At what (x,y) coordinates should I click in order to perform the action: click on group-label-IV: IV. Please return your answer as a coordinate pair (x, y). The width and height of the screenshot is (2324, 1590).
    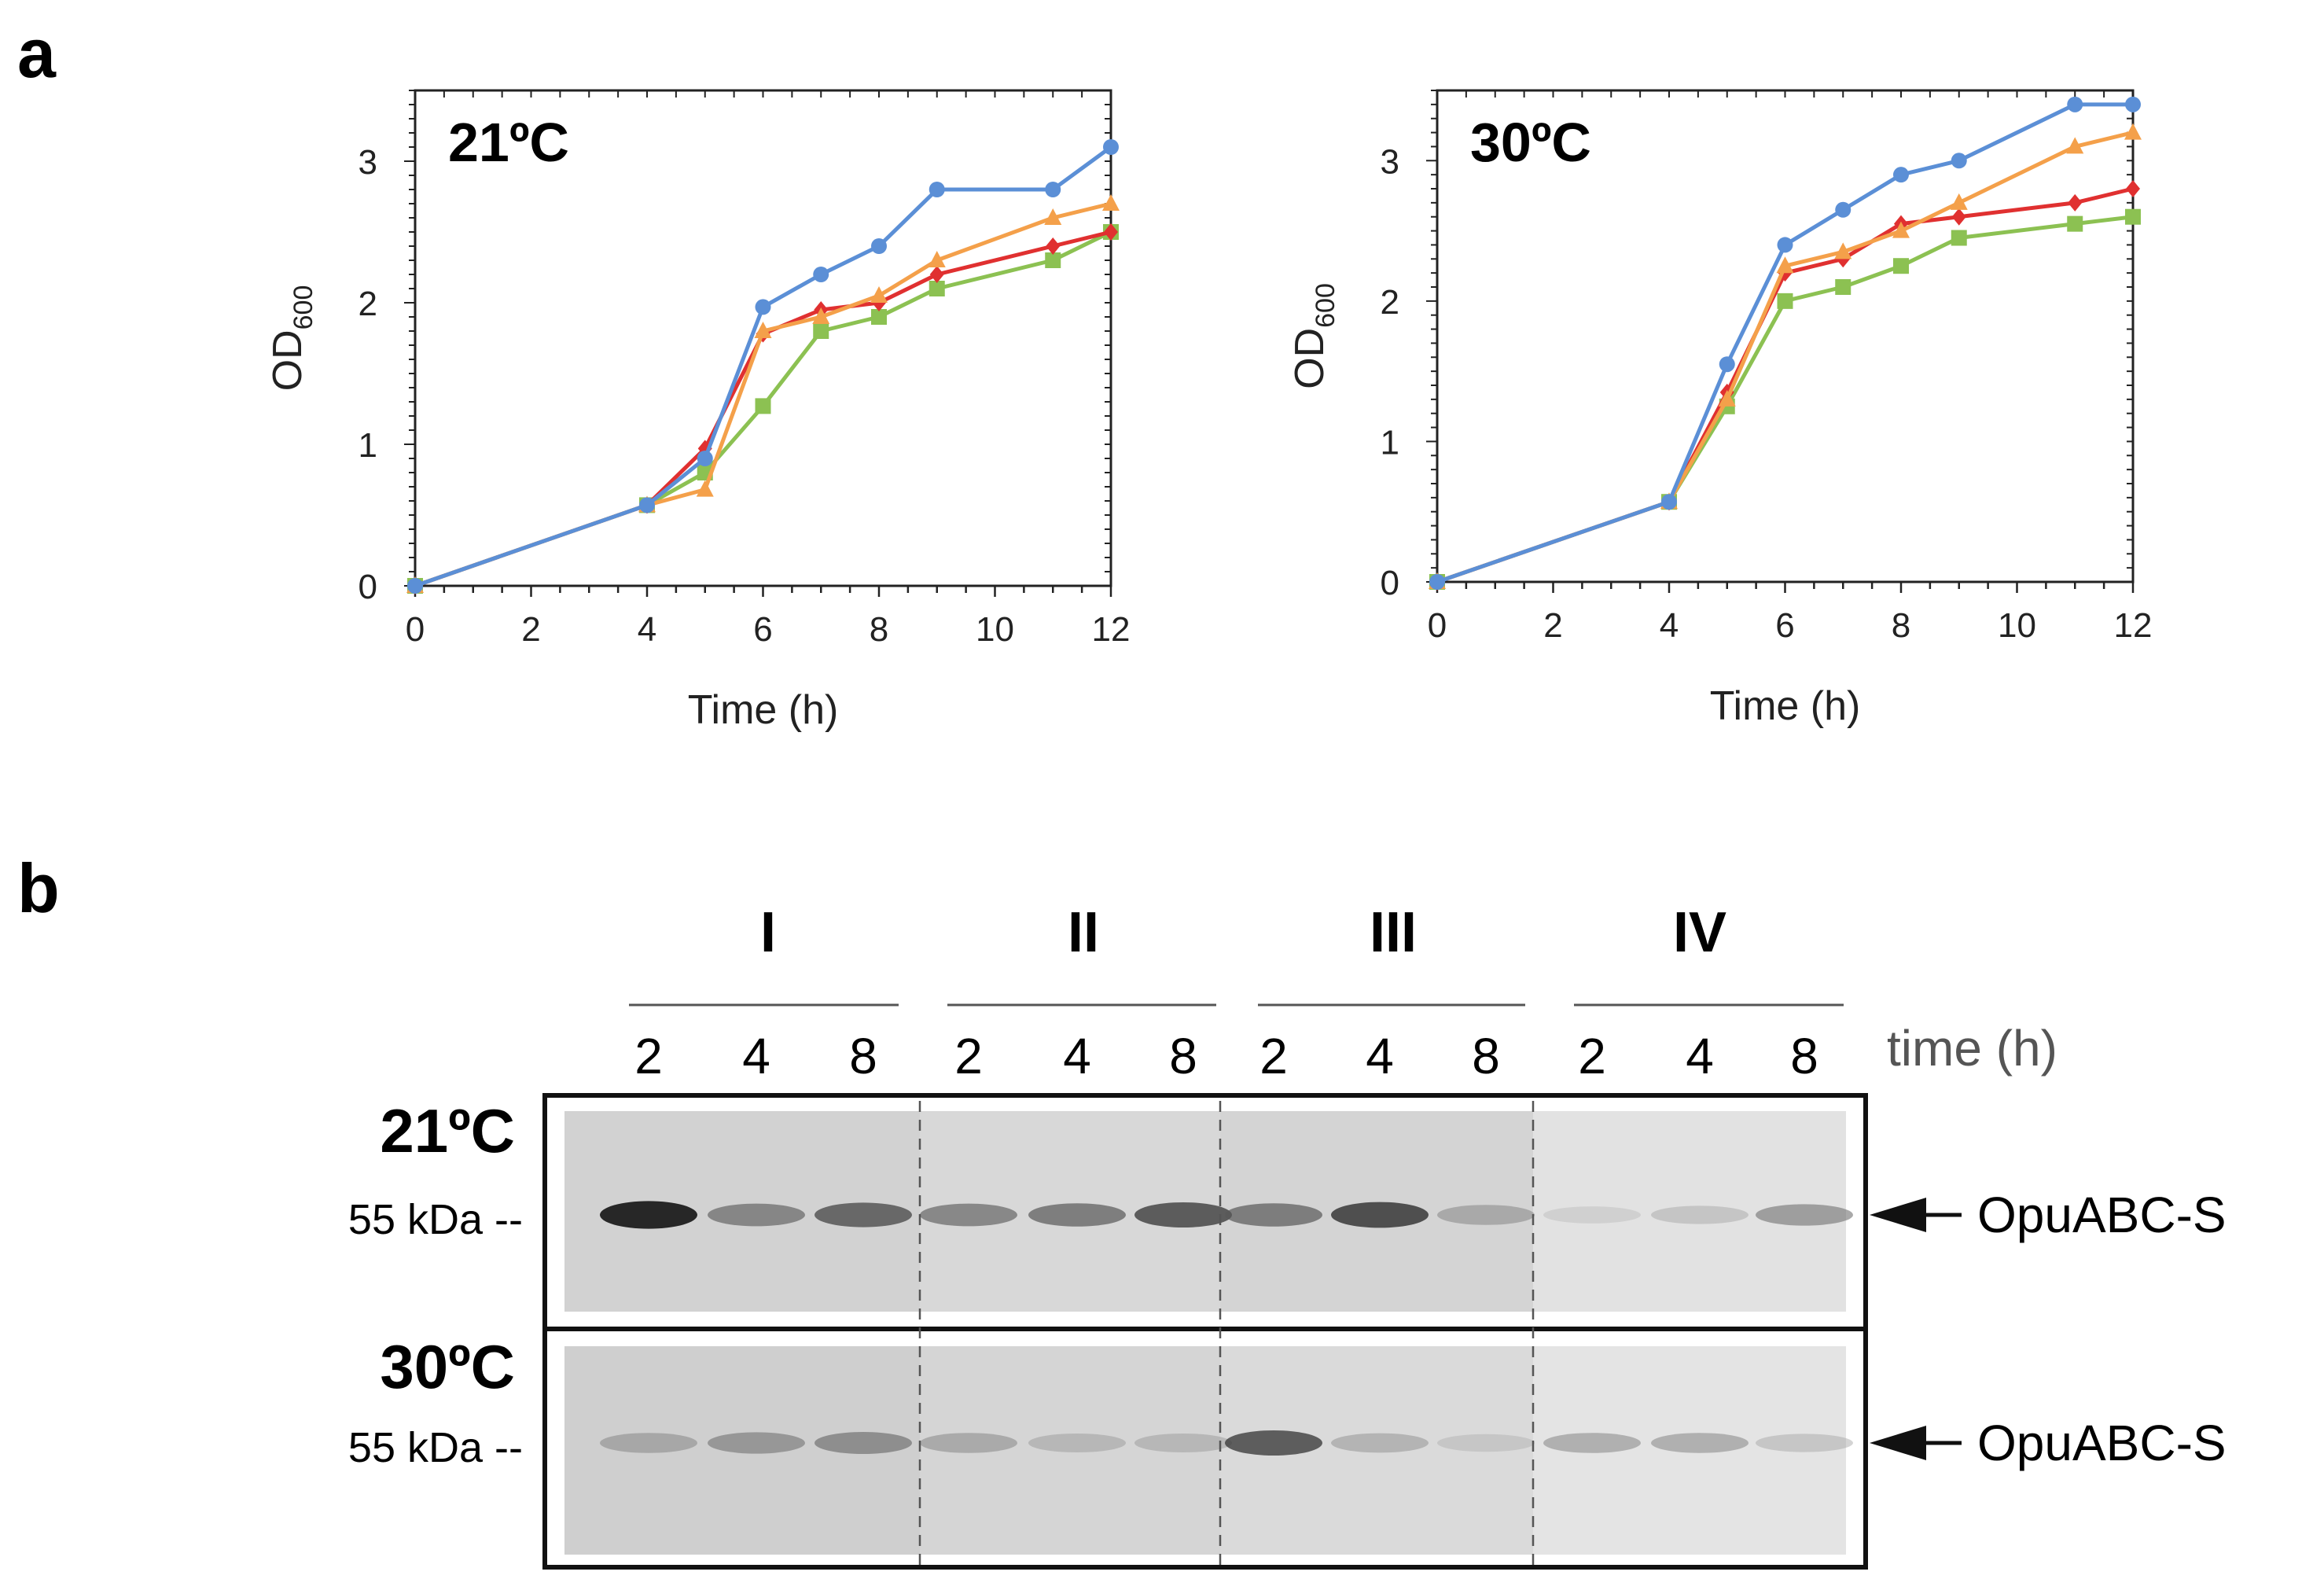
    Looking at the image, I should click on (1699, 932).